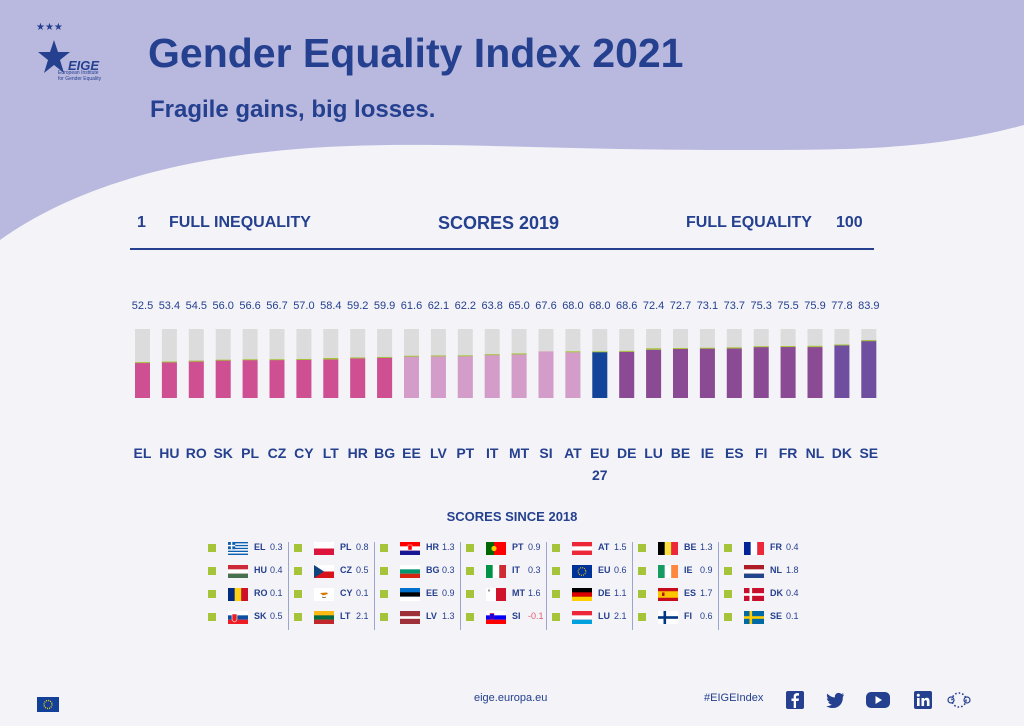  I want to click on change-country-code: CY, so click(346, 593).